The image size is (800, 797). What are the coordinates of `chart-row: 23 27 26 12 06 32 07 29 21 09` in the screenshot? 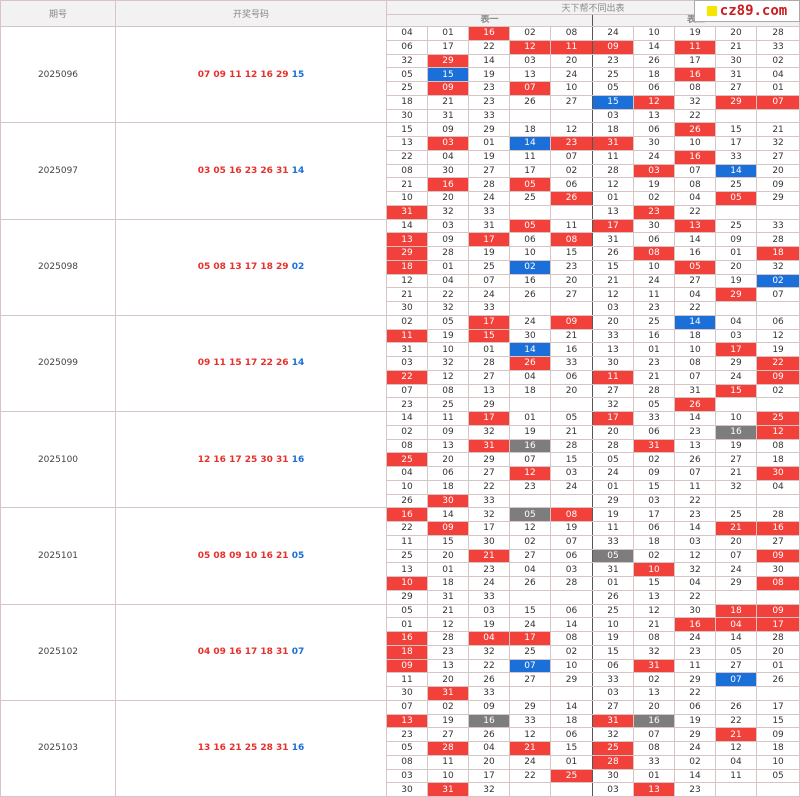 It's located at (400, 734).